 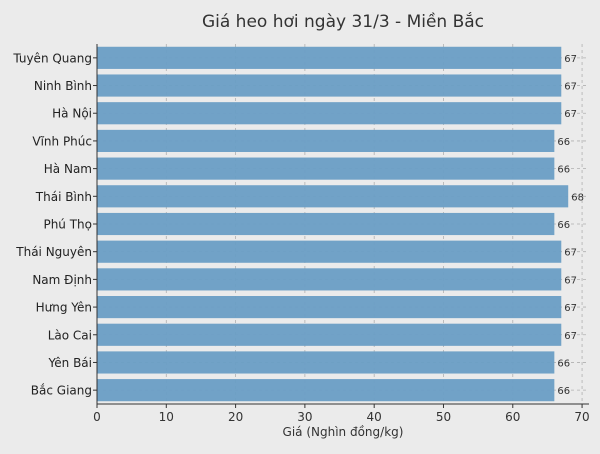 What do you see at coordinates (63, 86) in the screenshot?
I see `y-tick-label: Ninh Bình` at bounding box center [63, 86].